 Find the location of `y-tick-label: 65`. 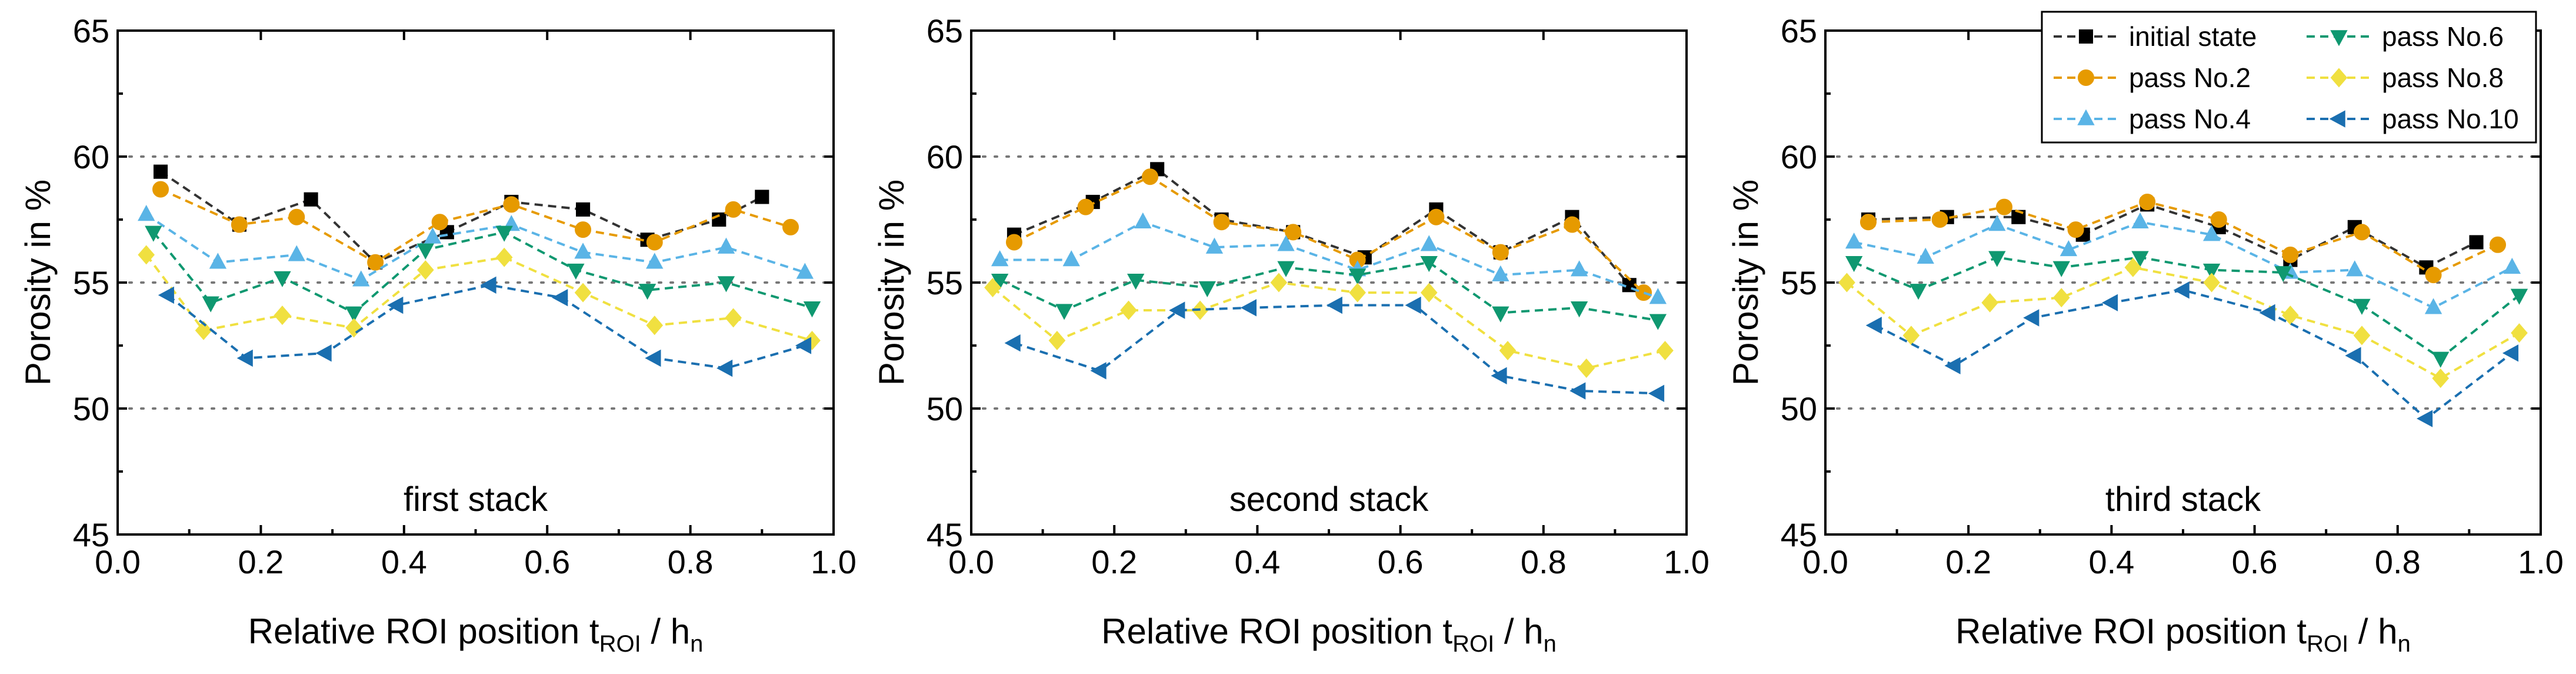

y-tick-label: 65 is located at coordinates (945, 30).